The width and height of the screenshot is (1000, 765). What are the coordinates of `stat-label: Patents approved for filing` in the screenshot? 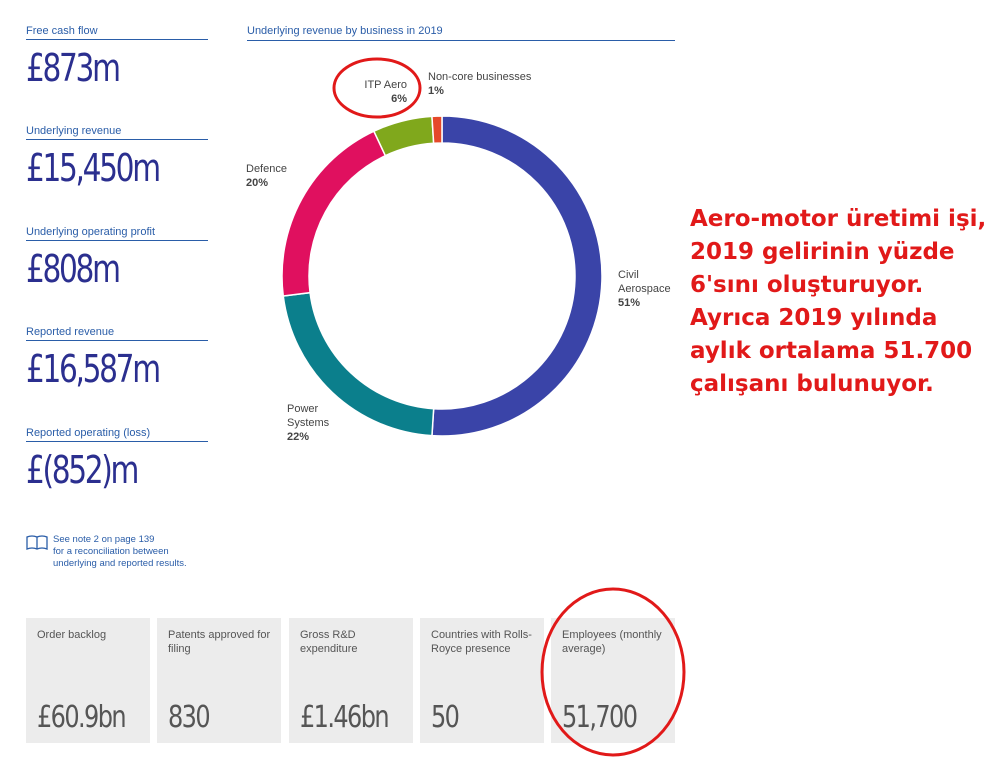 It's located at (219, 642).